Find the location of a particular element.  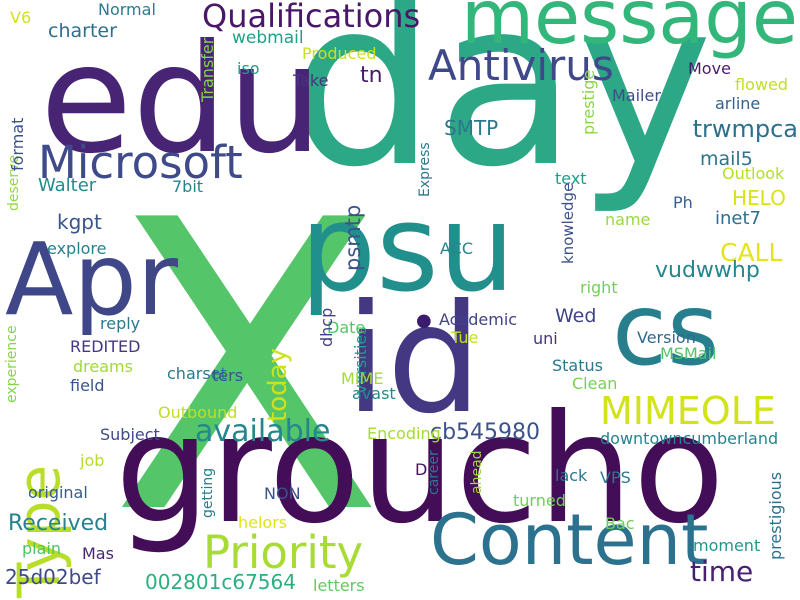

word-letters: letters is located at coordinates (339, 585).